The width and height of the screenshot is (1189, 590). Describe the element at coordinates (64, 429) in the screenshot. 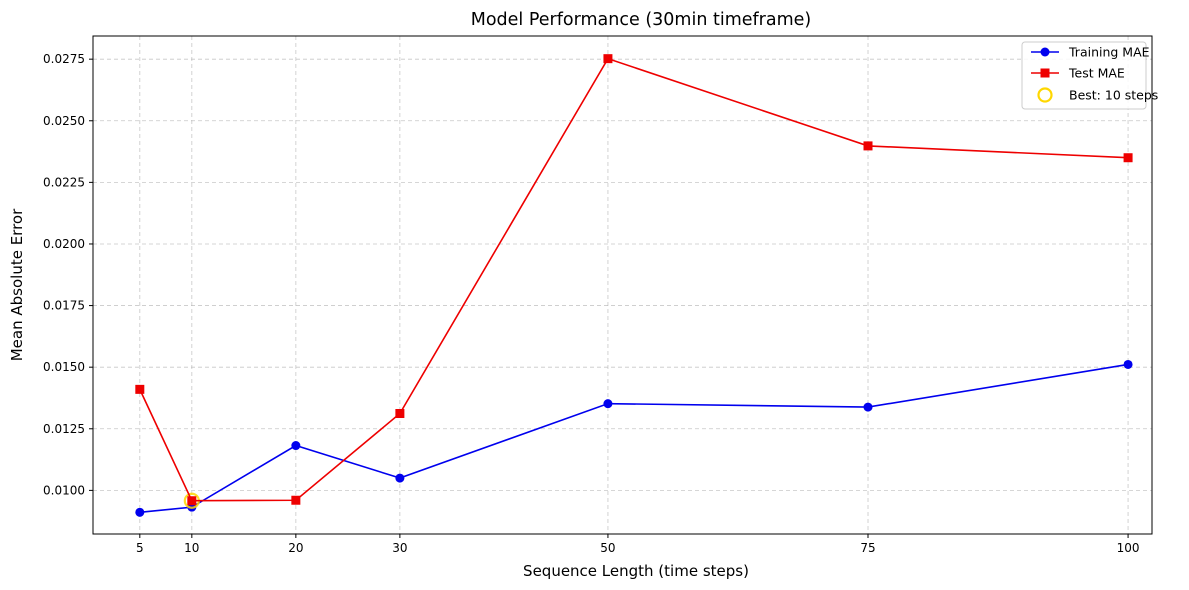

I see `y-tick-label: 0.0125` at that location.